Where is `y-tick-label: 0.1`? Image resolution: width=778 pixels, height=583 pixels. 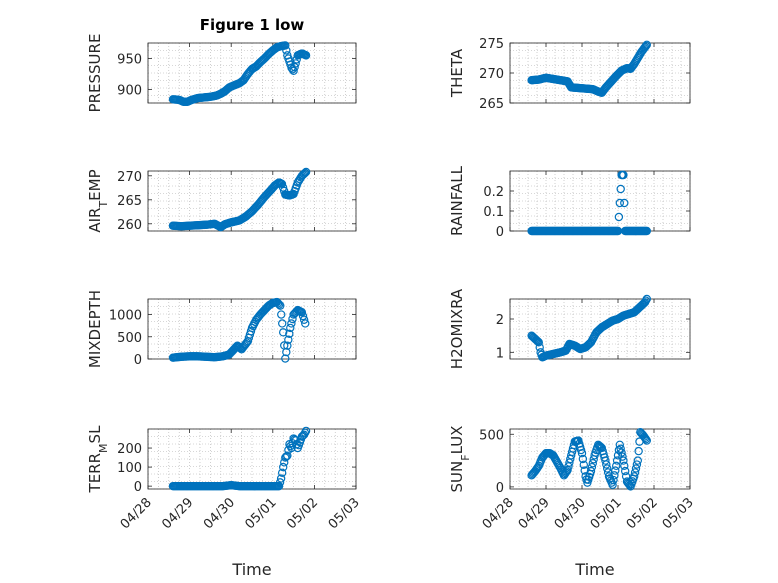
y-tick-label: 0.1 is located at coordinates (493, 212).